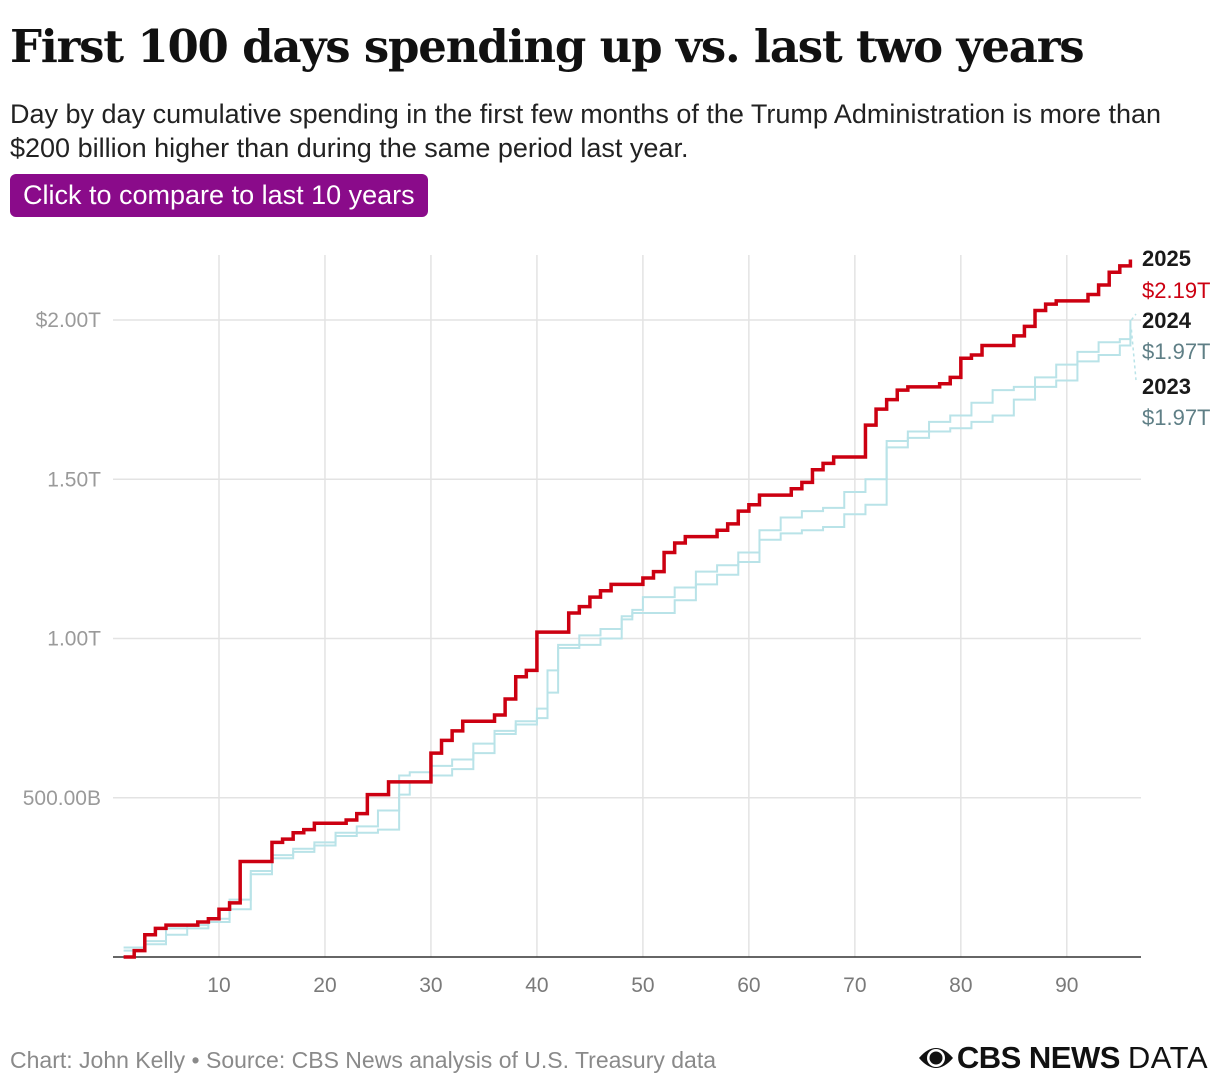 This screenshot has width=1220, height=1090. What do you see at coordinates (748, 985) in the screenshot?
I see `x-tick-label-60: 60` at bounding box center [748, 985].